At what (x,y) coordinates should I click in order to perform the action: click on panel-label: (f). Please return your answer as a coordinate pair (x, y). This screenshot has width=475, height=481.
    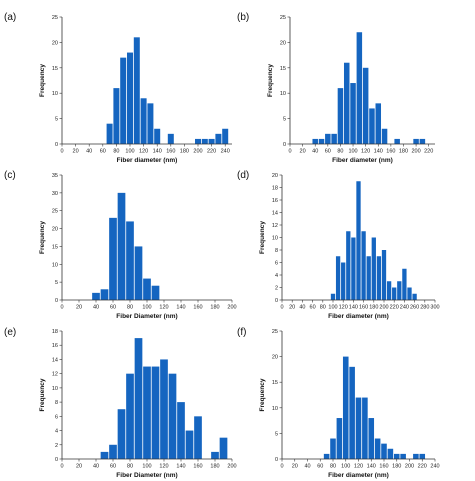
    Looking at the image, I should click on (241, 332).